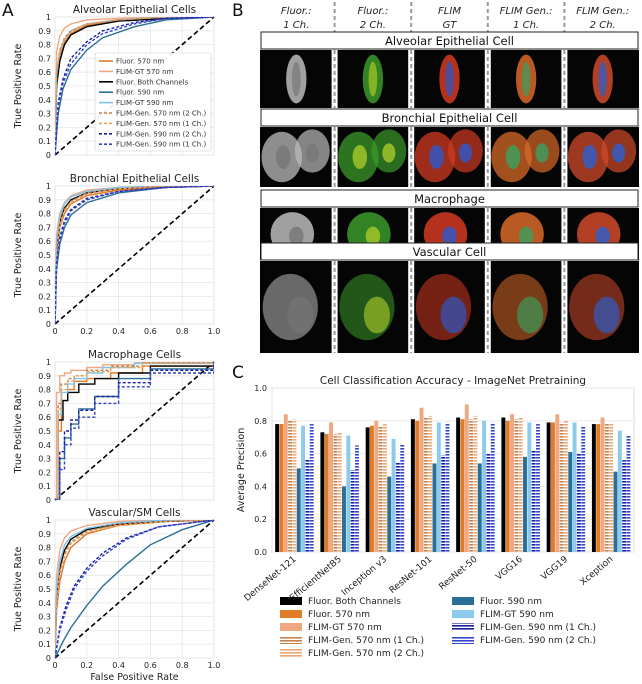 The image size is (642, 684). I want to click on curve-group, so click(134, 86).